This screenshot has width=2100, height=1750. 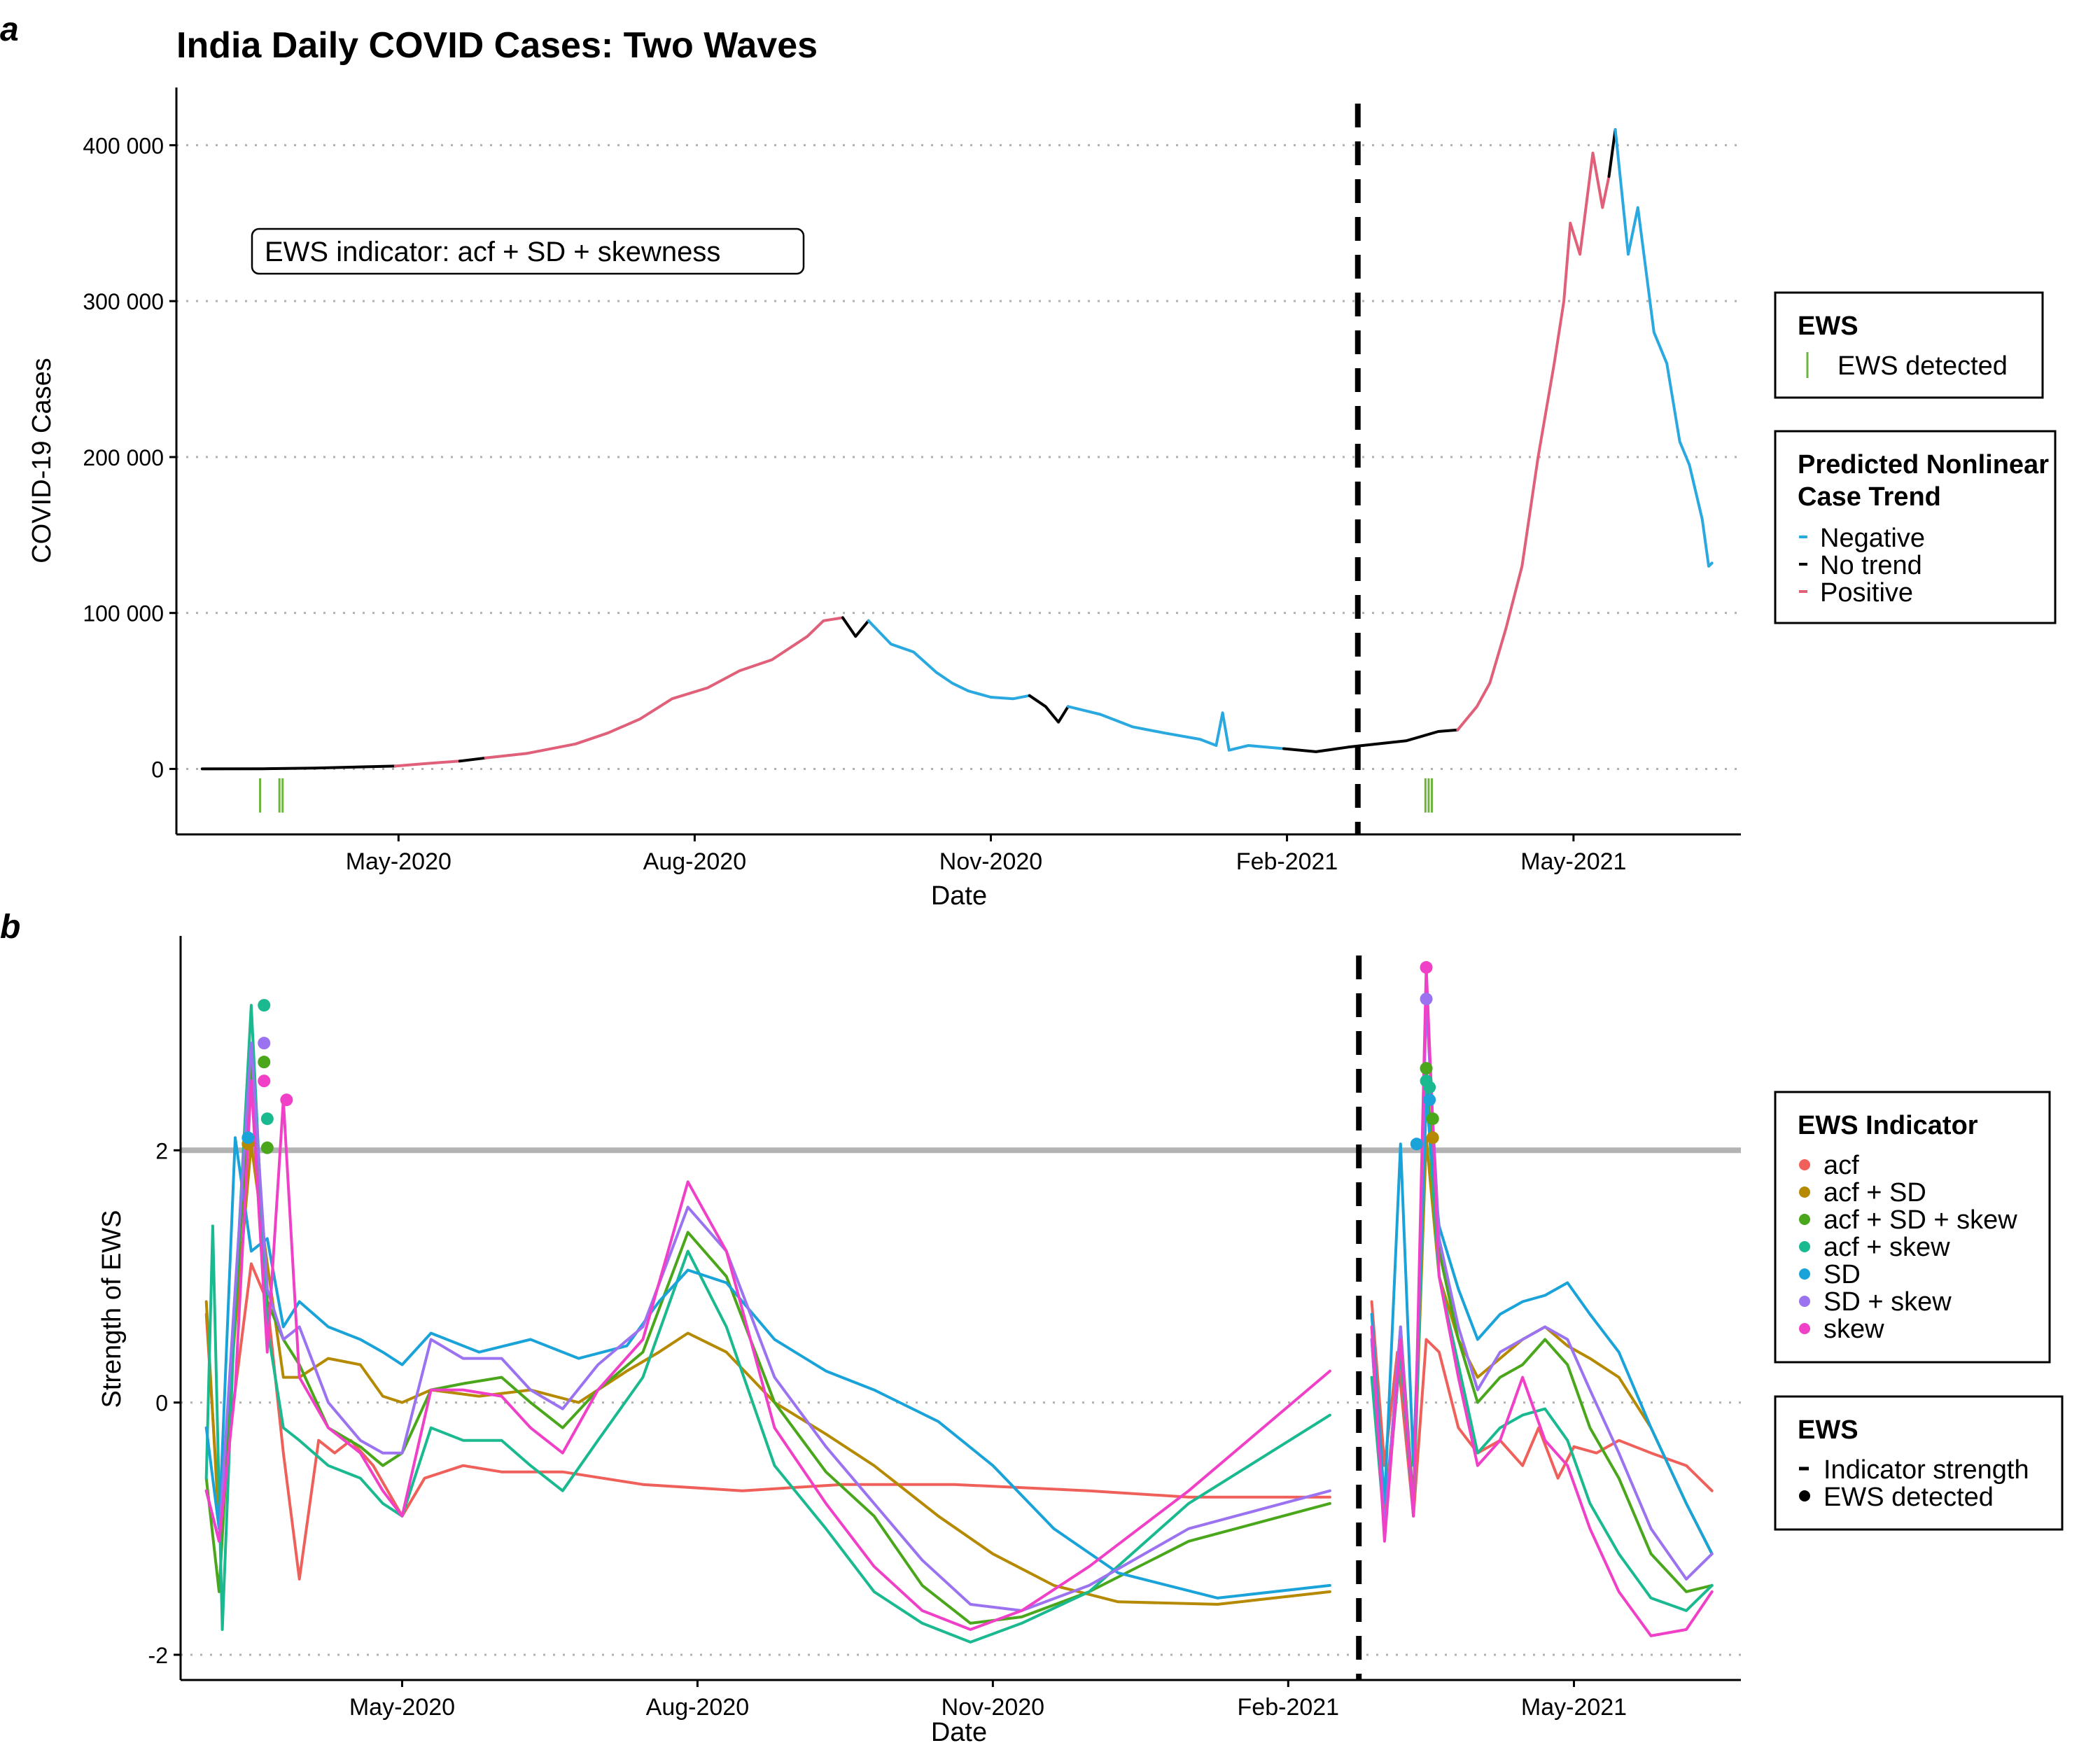 I want to click on x-ticks-b: May-2020 Aug-2020 Nov-2020 Feb-2021 May-2021, so click(x=988, y=1700).